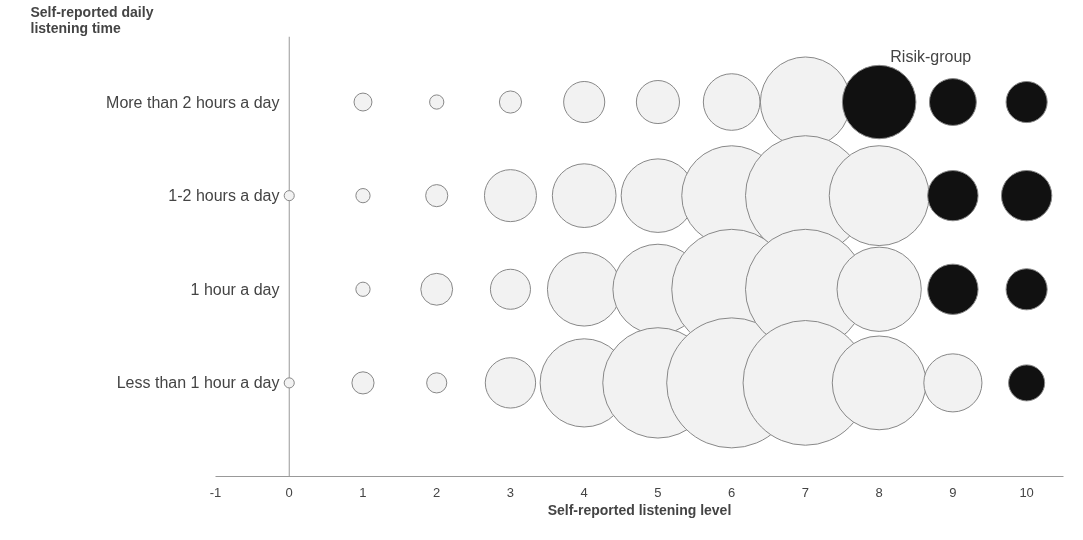 This screenshot has width=1083, height=540. I want to click on x-tick-label: 3, so click(510, 492).